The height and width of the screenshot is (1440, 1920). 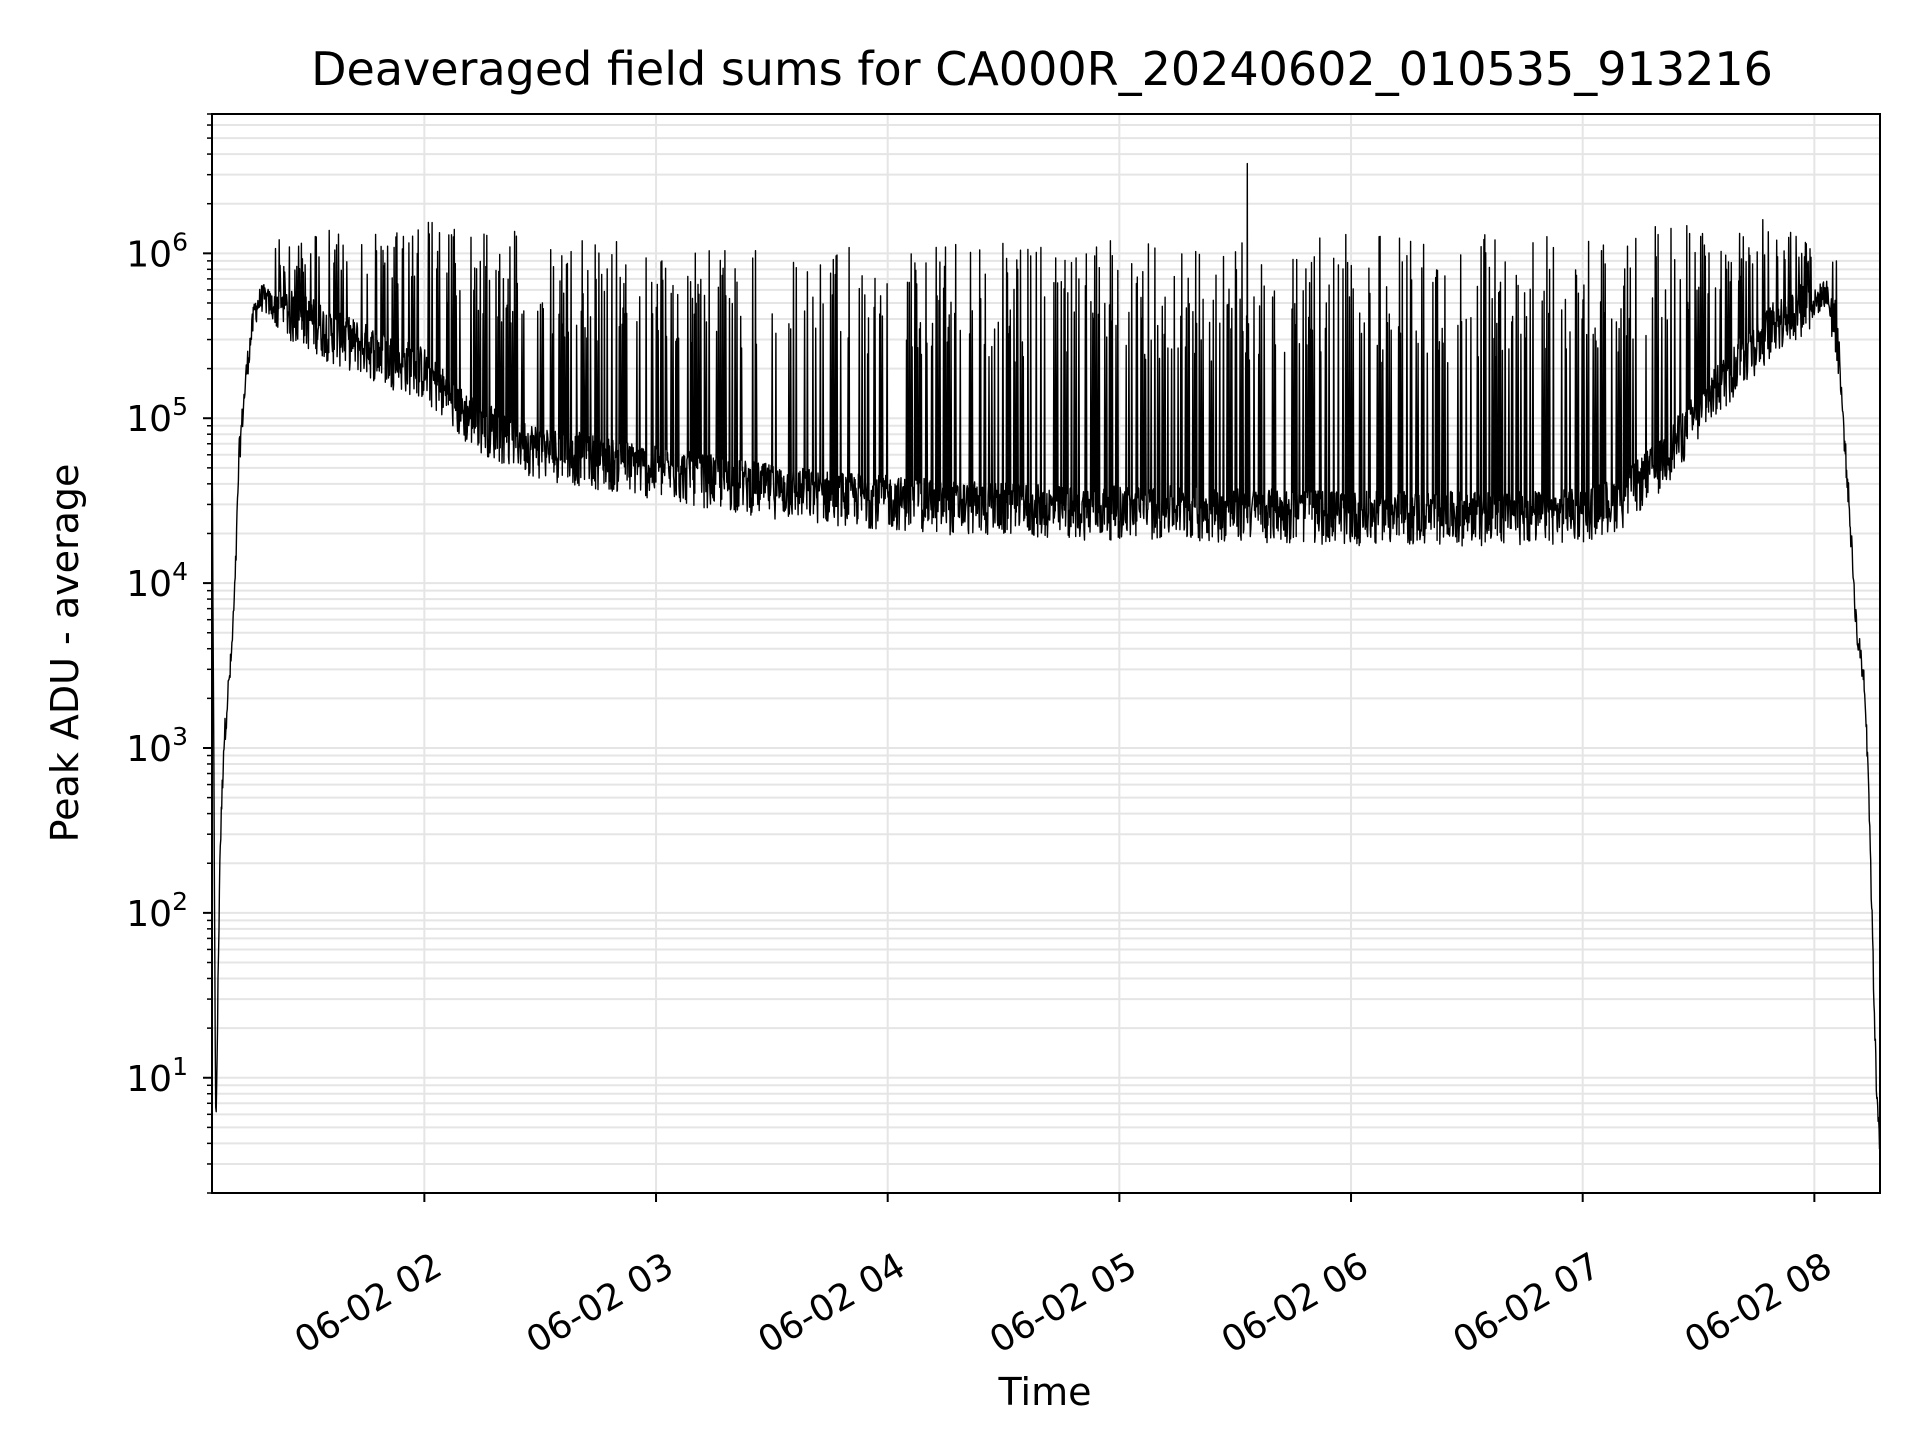 What do you see at coordinates (1045, 1392) in the screenshot?
I see `x-axis-label: Time` at bounding box center [1045, 1392].